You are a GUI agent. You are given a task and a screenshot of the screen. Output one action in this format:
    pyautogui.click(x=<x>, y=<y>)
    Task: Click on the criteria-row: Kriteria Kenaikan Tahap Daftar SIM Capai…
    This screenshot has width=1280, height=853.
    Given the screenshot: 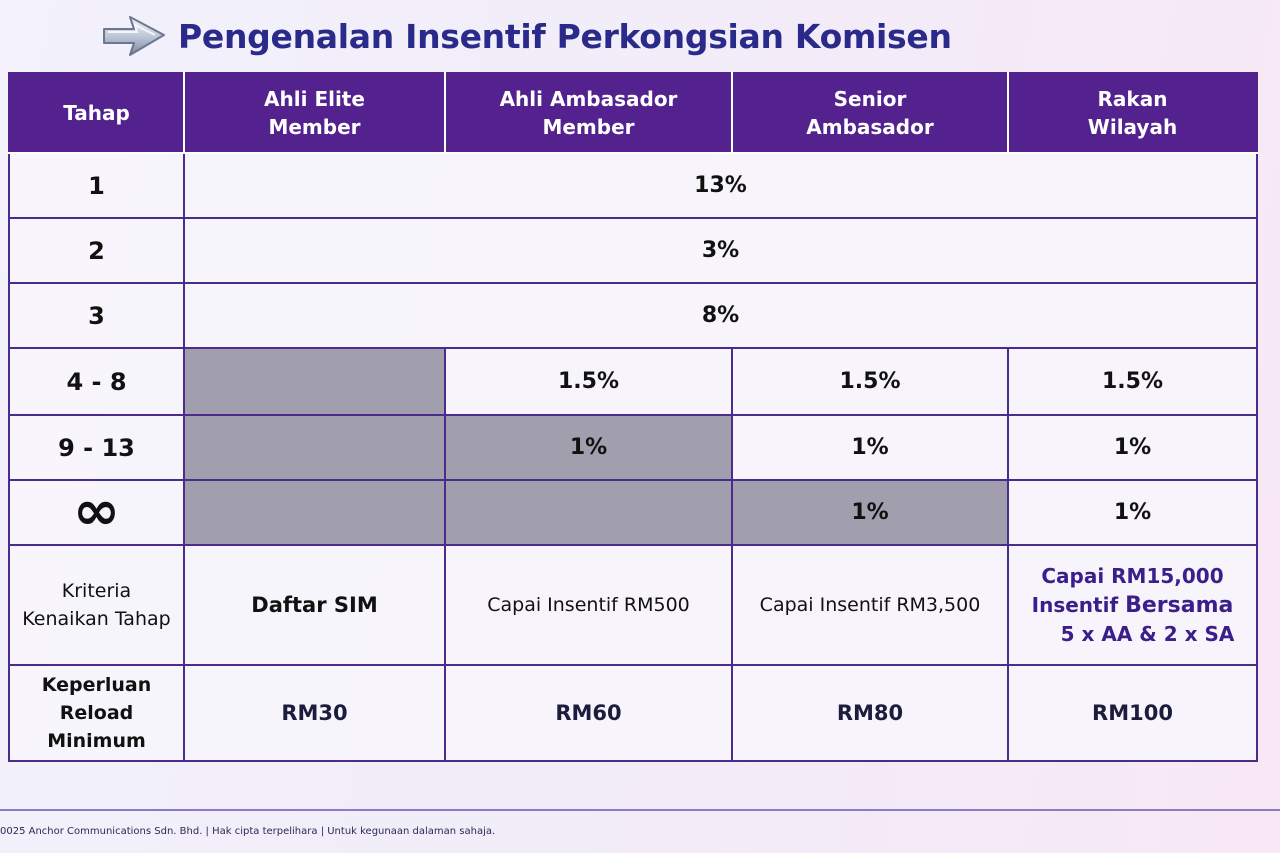 What is the action you would take?
    pyautogui.click(x=633, y=605)
    